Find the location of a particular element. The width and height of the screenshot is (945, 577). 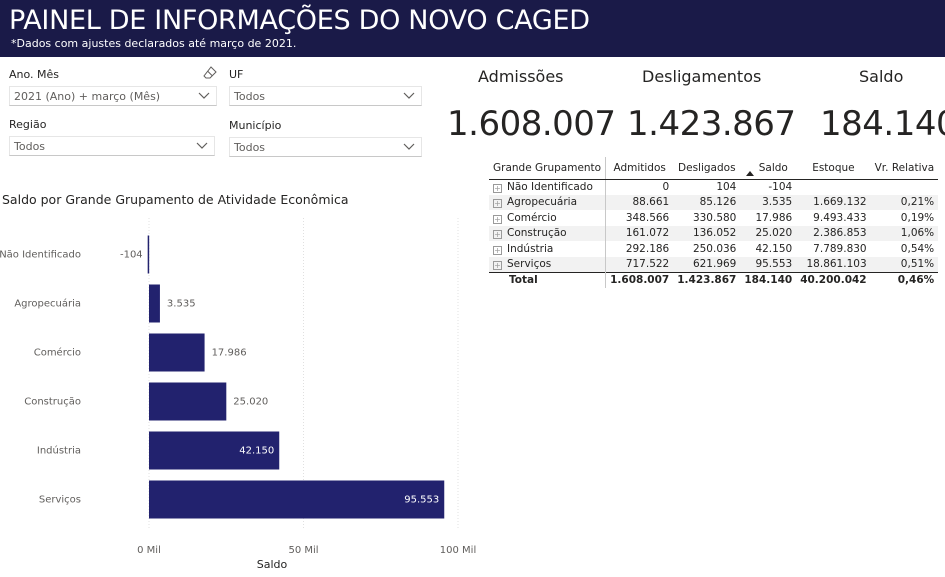

cell-vr: 0,21% is located at coordinates (904, 202).